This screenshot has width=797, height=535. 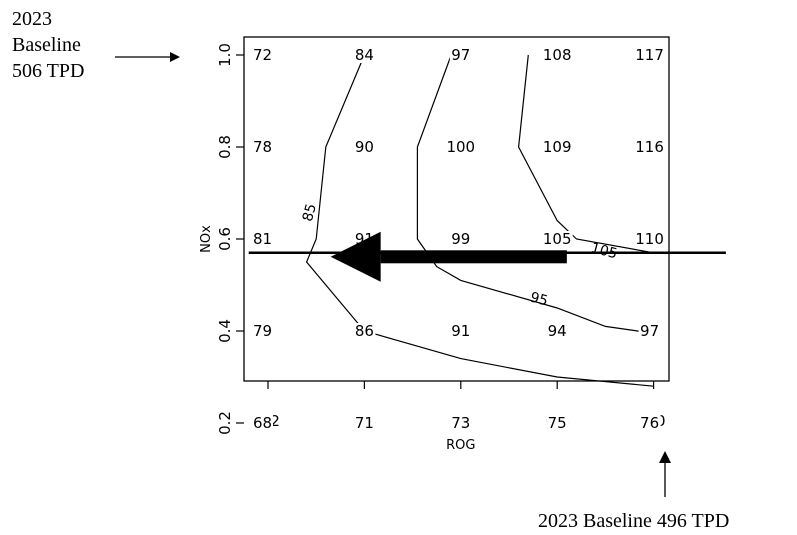 I want to click on reduction-arrow-head, so click(x=355, y=256).